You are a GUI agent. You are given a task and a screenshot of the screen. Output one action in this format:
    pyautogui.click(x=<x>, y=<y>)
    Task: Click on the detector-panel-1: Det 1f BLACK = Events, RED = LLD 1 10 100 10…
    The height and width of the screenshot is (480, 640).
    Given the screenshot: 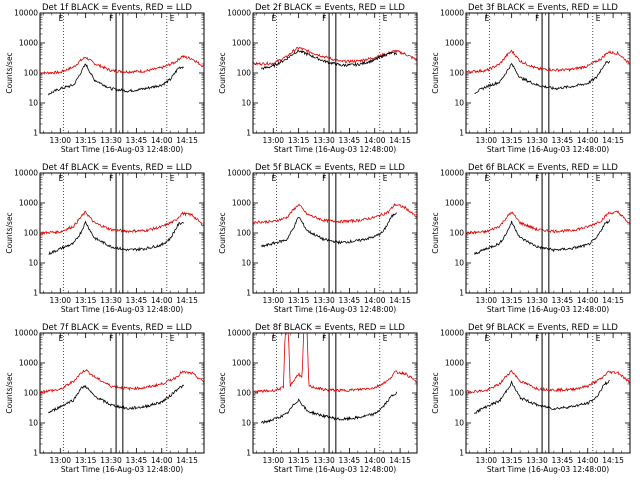 What is the action you would take?
    pyautogui.click(x=105, y=78)
    